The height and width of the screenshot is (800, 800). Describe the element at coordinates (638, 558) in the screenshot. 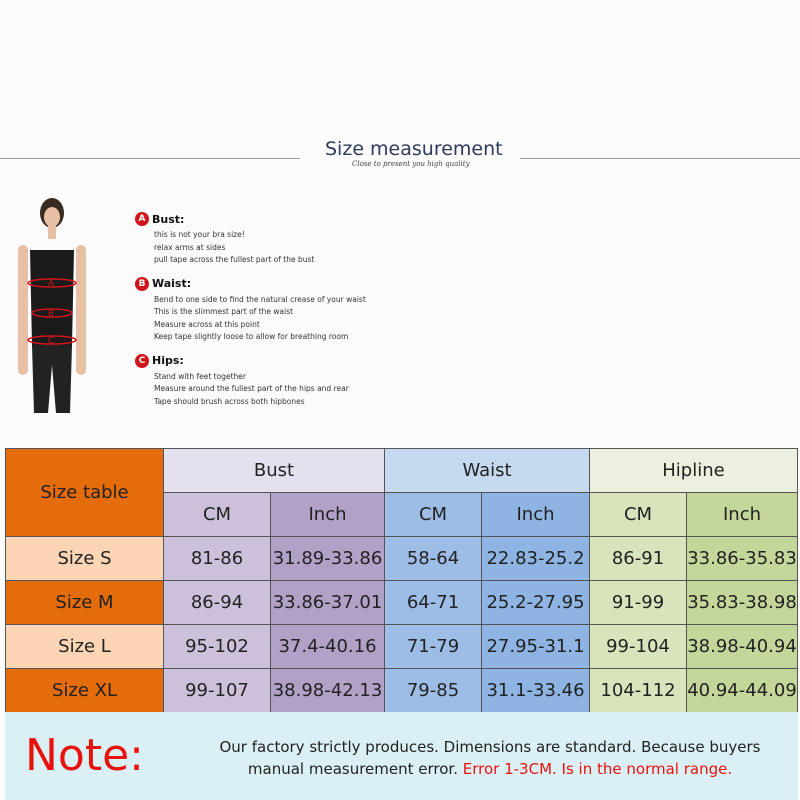

I see `cell: 86-91` at that location.